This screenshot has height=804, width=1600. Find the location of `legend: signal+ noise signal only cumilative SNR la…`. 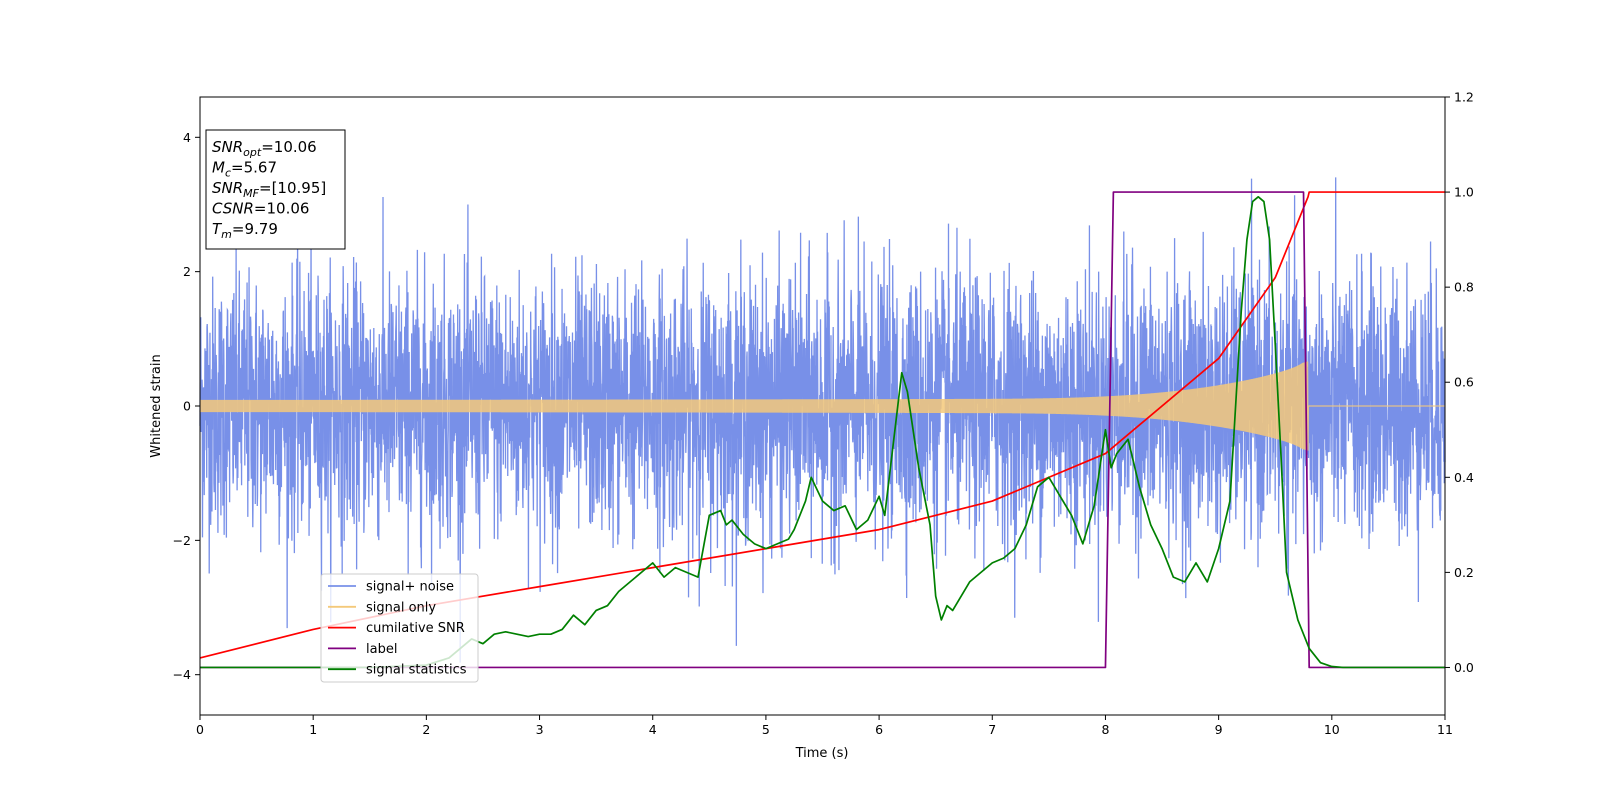

legend: signal+ noise signal only cumilative SNR la… is located at coordinates (399, 628).